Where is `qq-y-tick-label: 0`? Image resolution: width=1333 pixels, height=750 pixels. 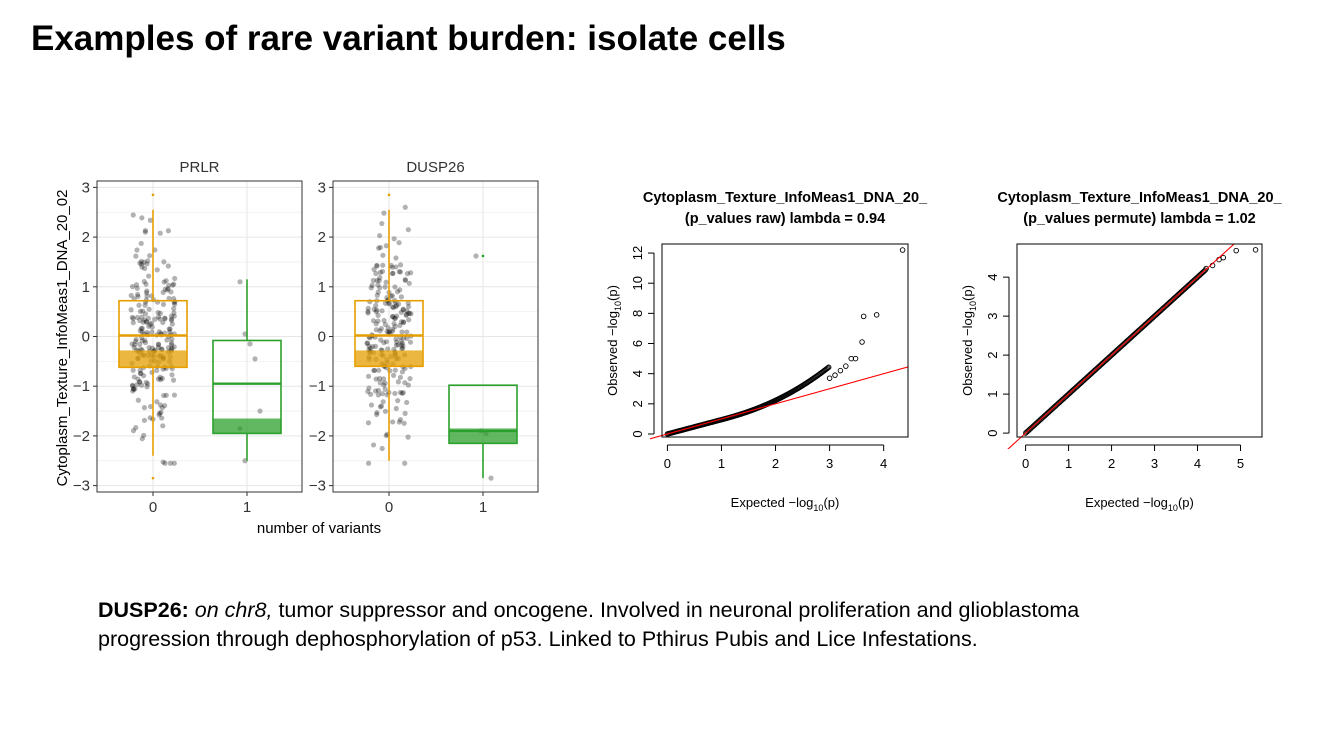
qq-y-tick-label: 0 is located at coordinates (992, 432).